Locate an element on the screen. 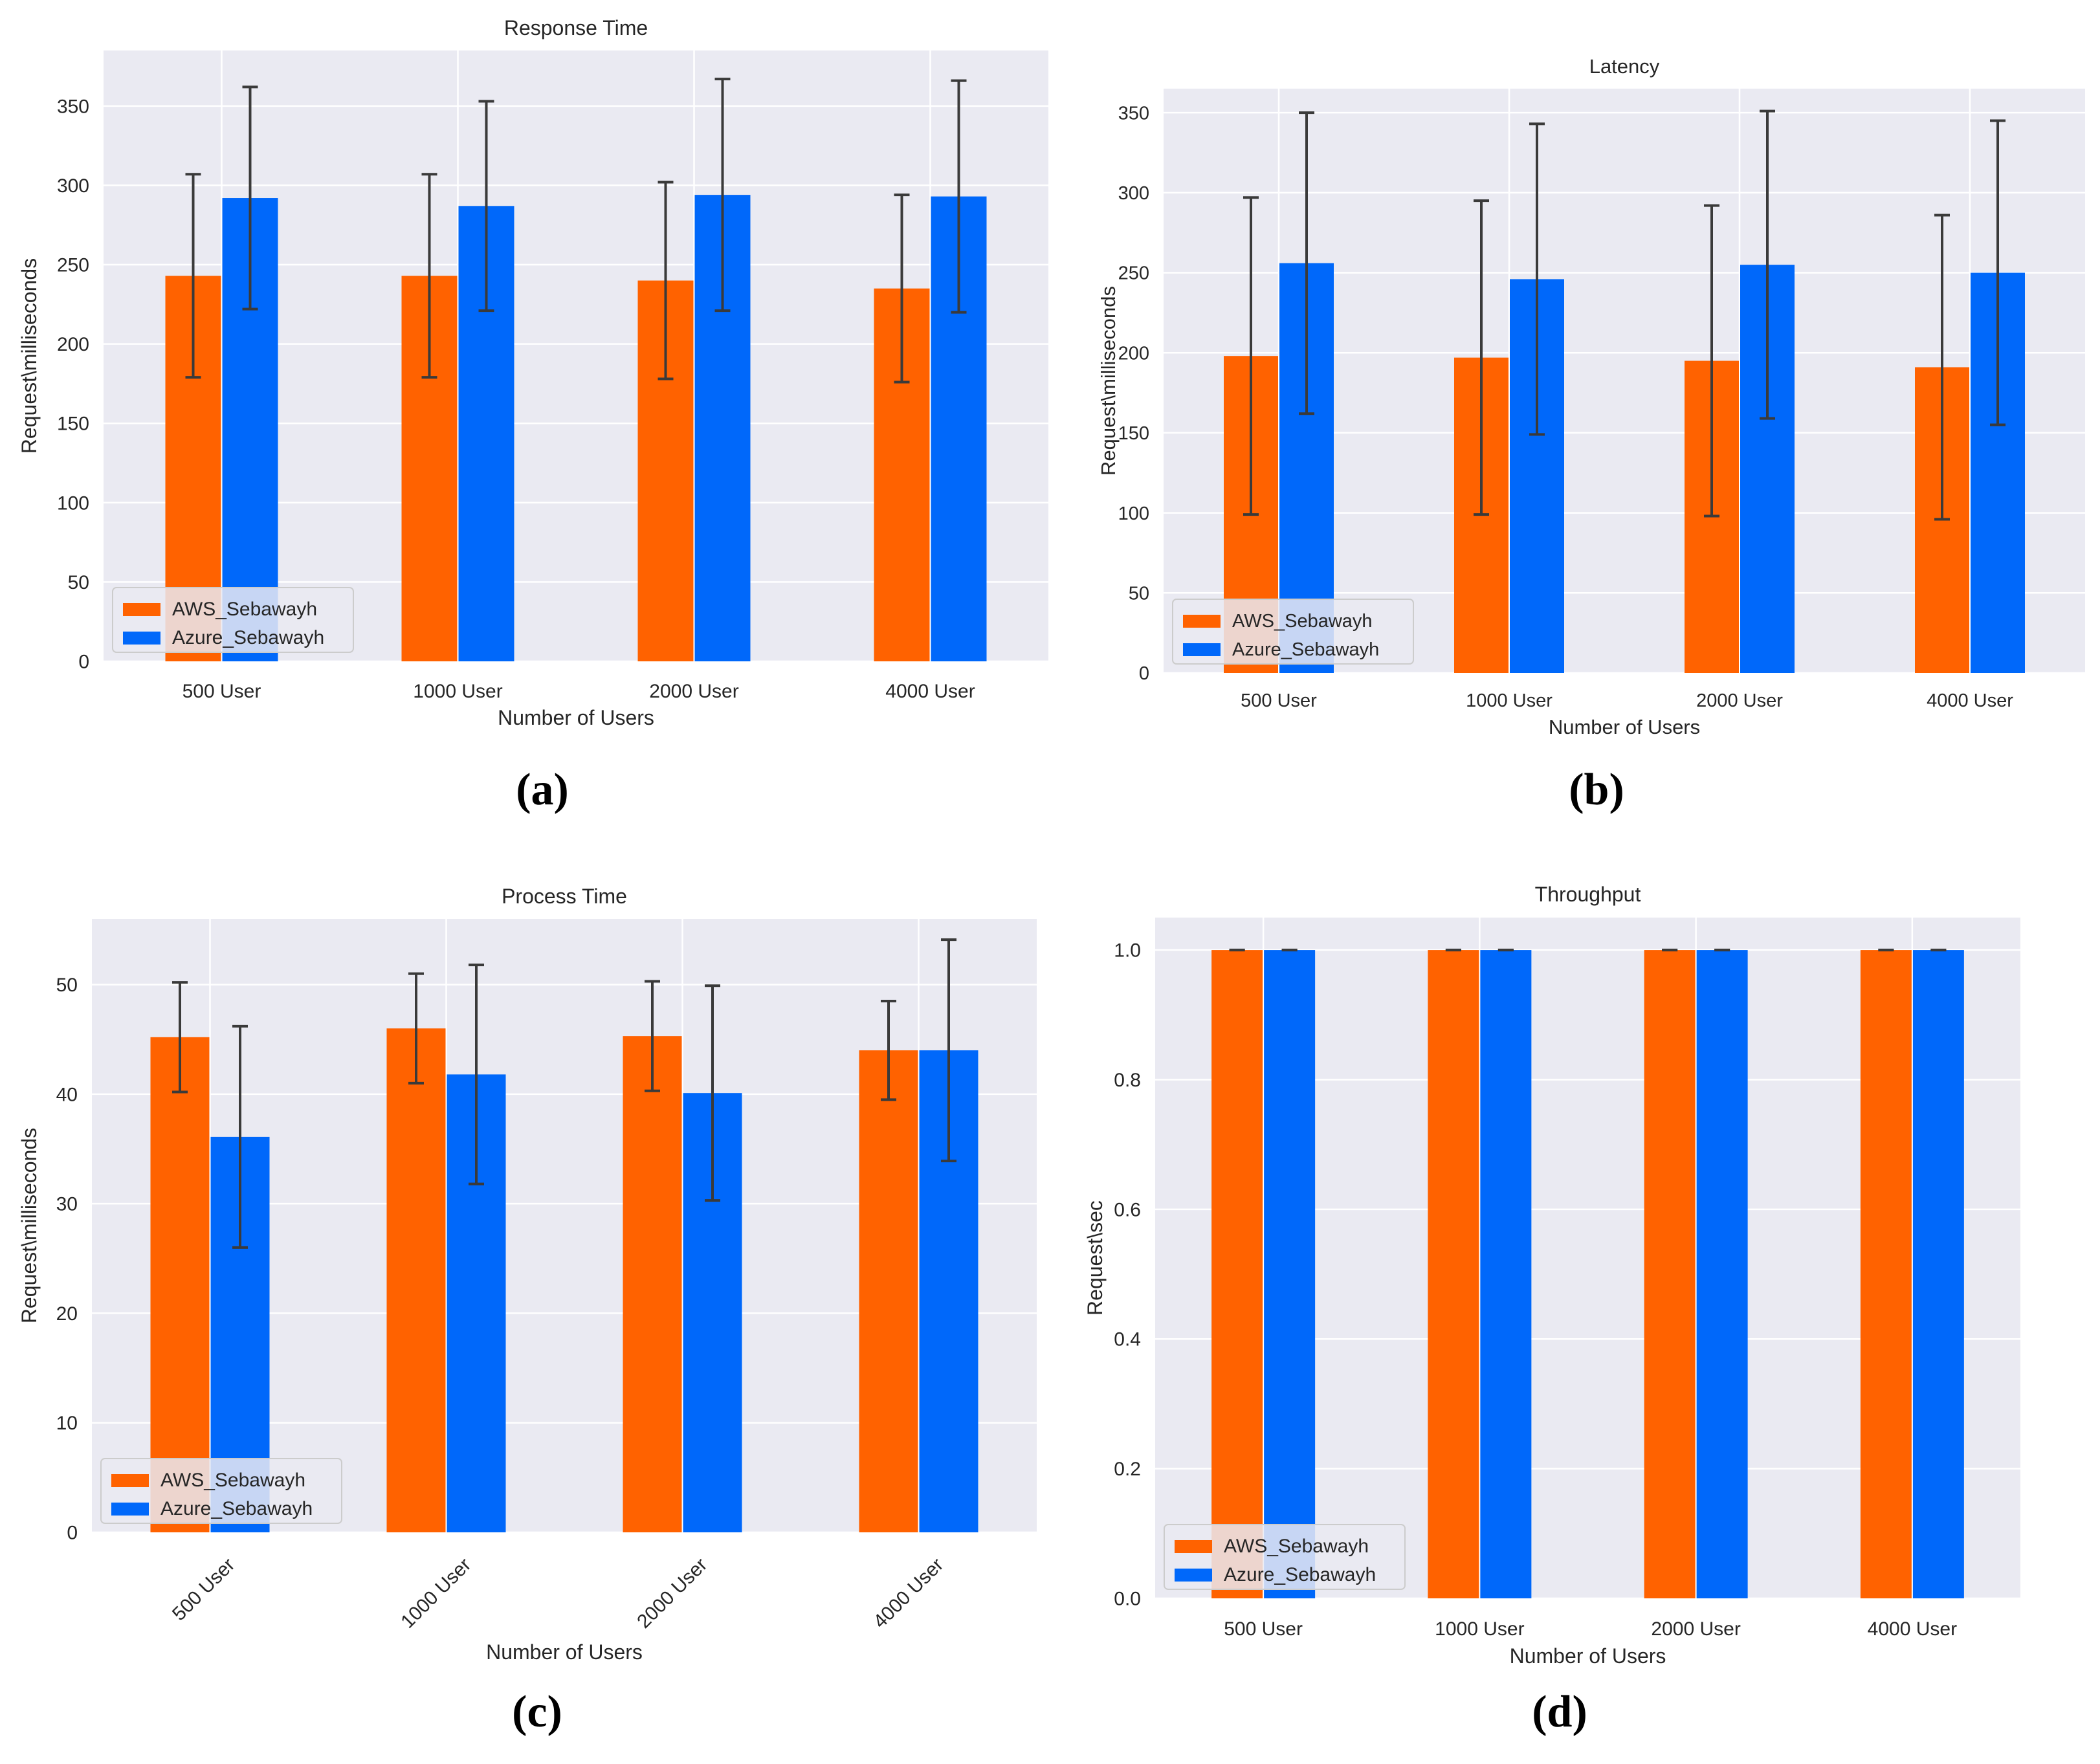 The width and height of the screenshot is (2100, 1764). y-tick-label: 1.0 is located at coordinates (1128, 951).